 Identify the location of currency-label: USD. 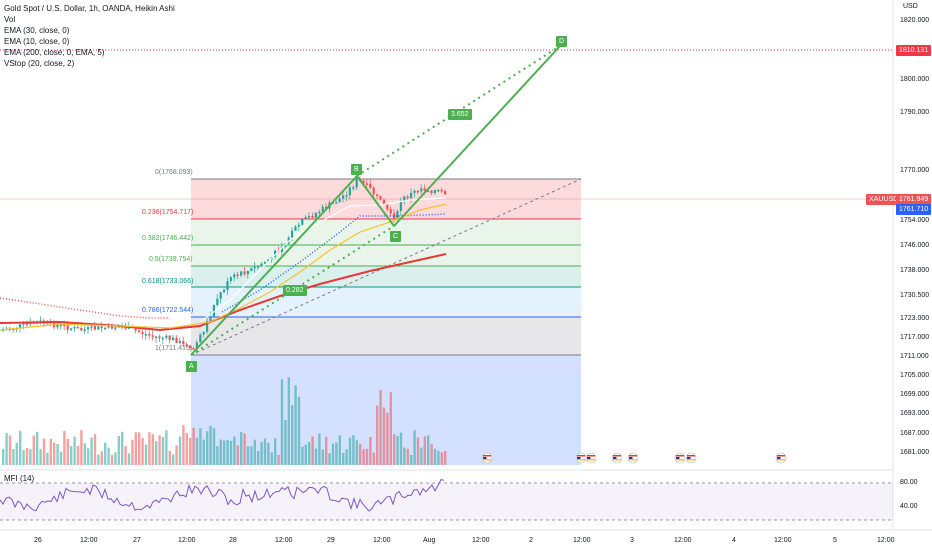
(910, 6).